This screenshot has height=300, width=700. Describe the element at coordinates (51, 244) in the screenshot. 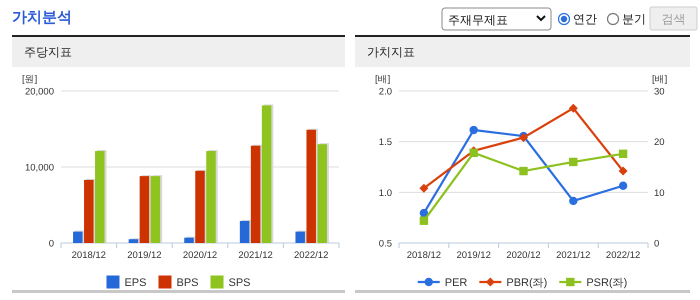

I see `y-tick-label: 0` at that location.